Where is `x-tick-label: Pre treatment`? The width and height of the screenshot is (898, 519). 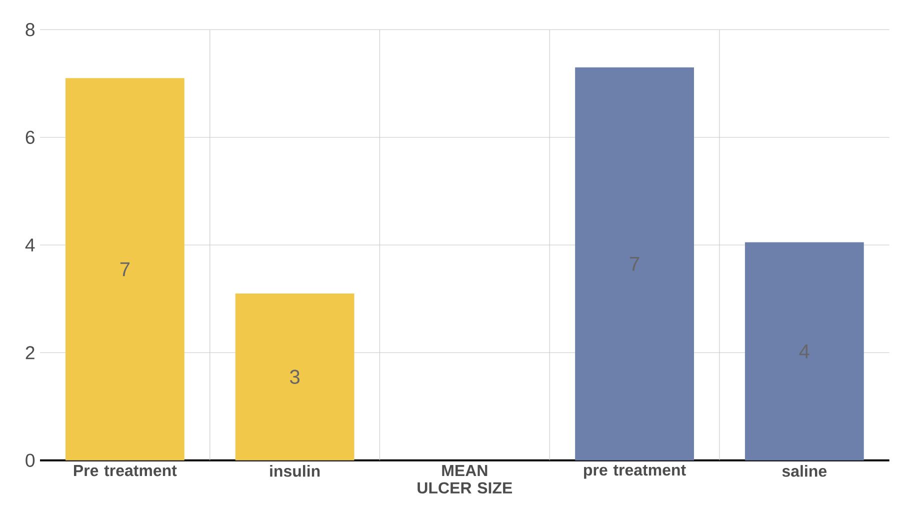 x-tick-label: Pre treatment is located at coordinates (125, 470).